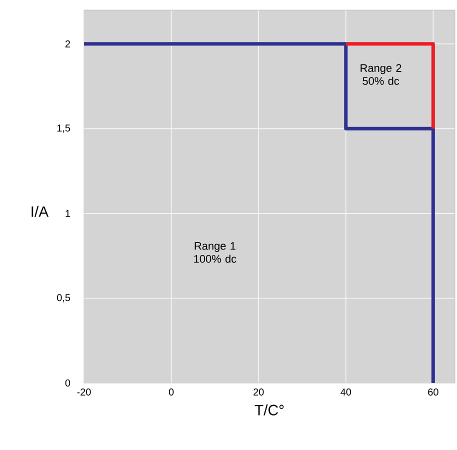  I want to click on x-tick-label: 20, so click(259, 392).